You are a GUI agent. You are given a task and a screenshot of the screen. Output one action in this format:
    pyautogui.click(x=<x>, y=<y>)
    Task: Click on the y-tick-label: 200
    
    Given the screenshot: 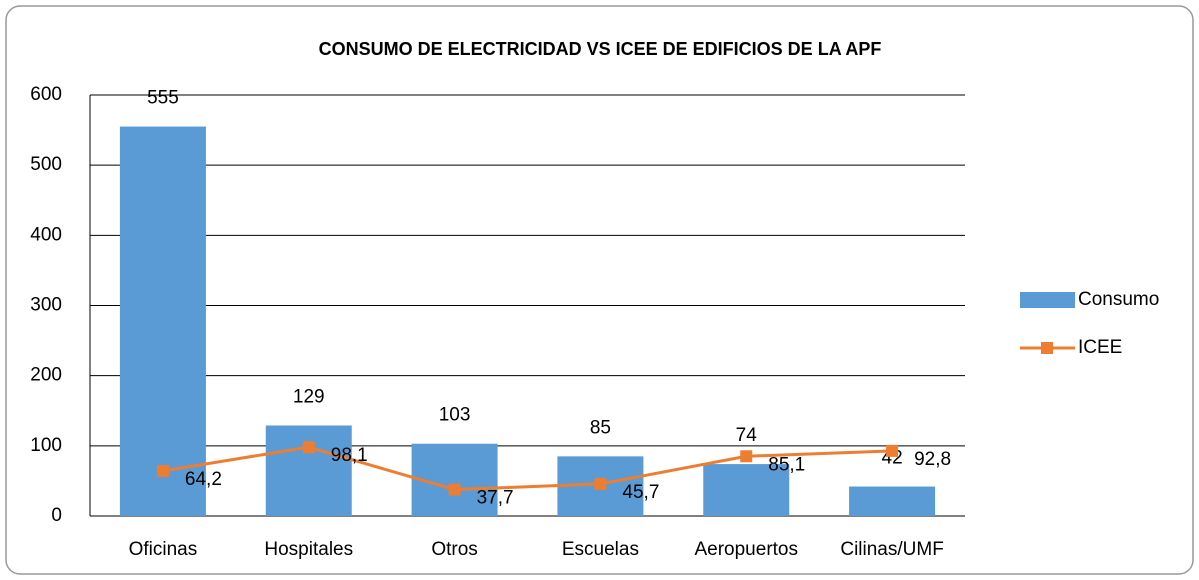 What is the action you would take?
    pyautogui.click(x=46, y=375)
    